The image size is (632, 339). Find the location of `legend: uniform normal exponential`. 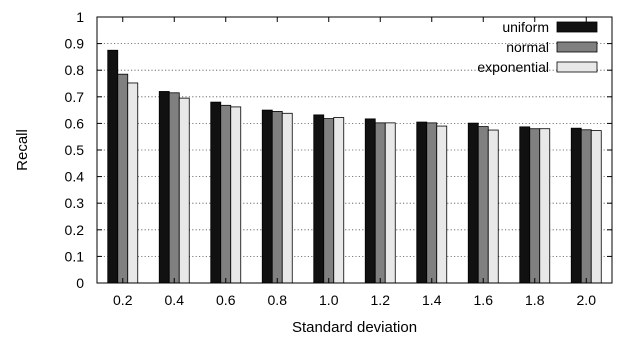

legend: uniform normal exponential is located at coordinates (537, 47).